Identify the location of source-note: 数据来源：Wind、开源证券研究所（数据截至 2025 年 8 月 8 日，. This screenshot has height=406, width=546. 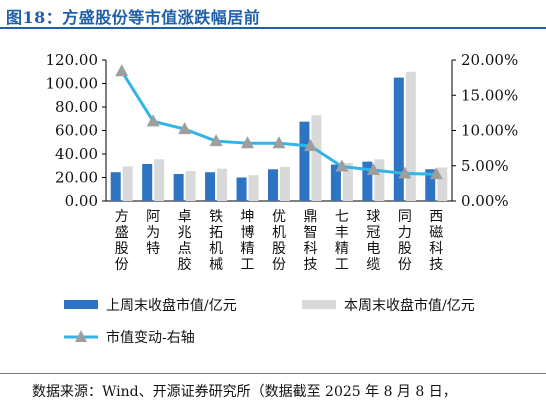
(244, 392).